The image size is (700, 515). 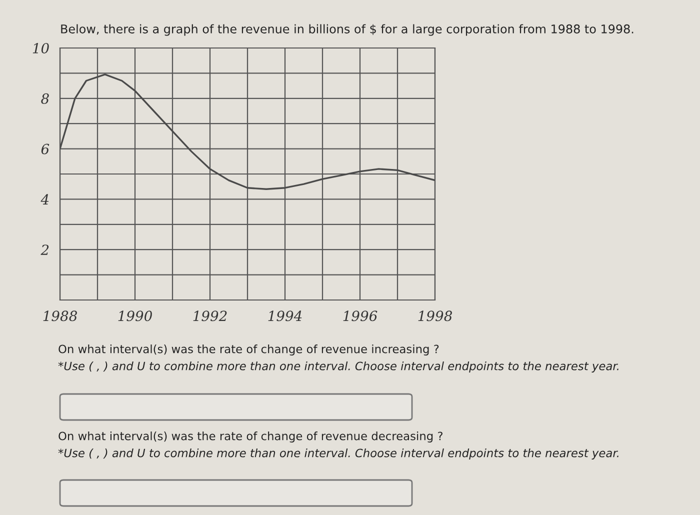 I want to click on x-tick-label: 1998, so click(x=435, y=316).